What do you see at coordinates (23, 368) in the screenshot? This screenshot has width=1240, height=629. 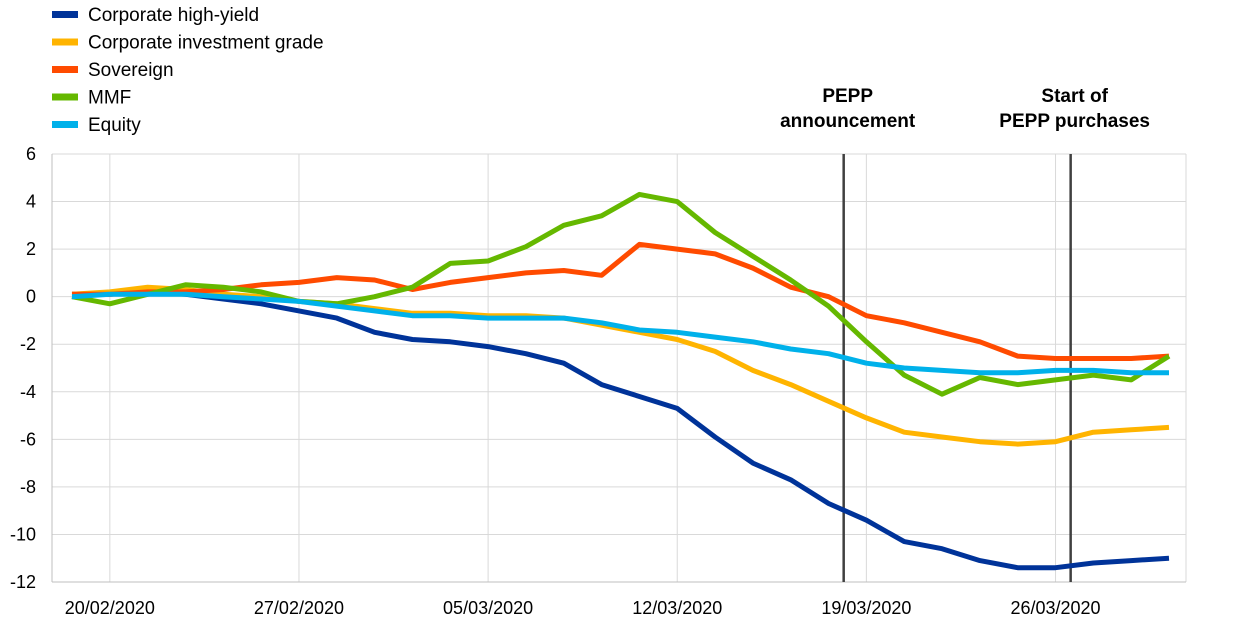 I see `y-axis-ticks: 6 4 2 0 -2 -4 -6 -8 -10 -12` at bounding box center [23, 368].